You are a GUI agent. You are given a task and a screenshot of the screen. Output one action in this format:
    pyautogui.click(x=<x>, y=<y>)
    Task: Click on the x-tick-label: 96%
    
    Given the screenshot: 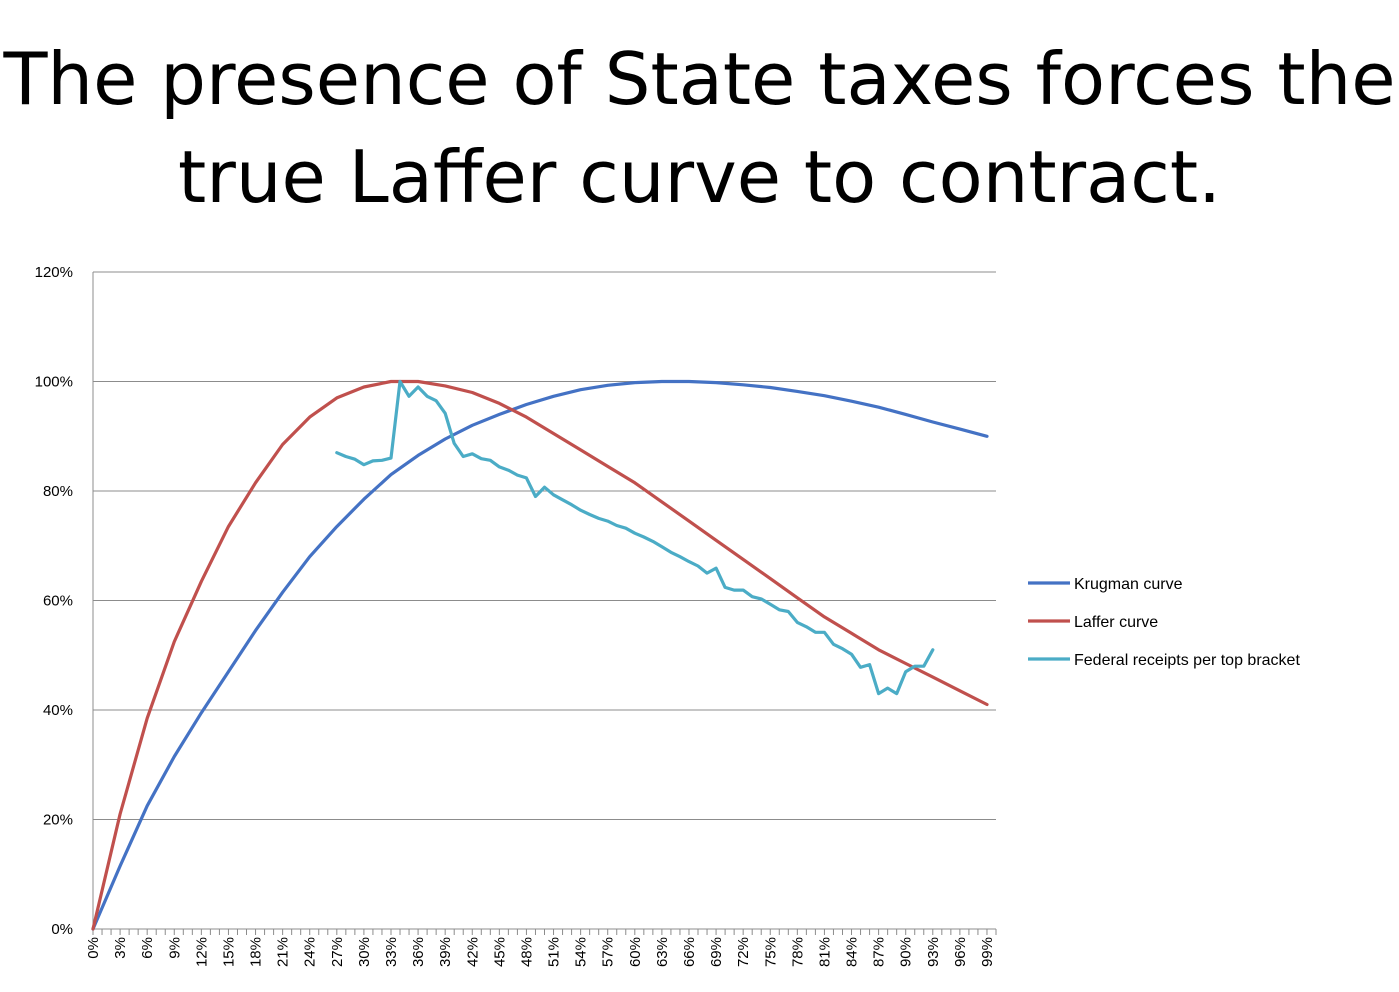 What is the action you would take?
    pyautogui.click(x=960, y=952)
    